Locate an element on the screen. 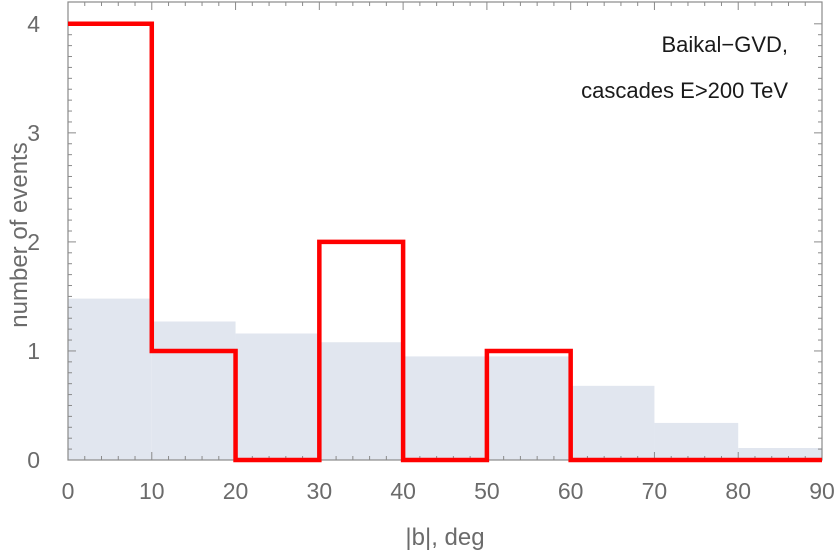 Image resolution: width=839 pixels, height=557 pixels. annotation-line-2: cascades E>200 TeV is located at coordinates (684, 90).